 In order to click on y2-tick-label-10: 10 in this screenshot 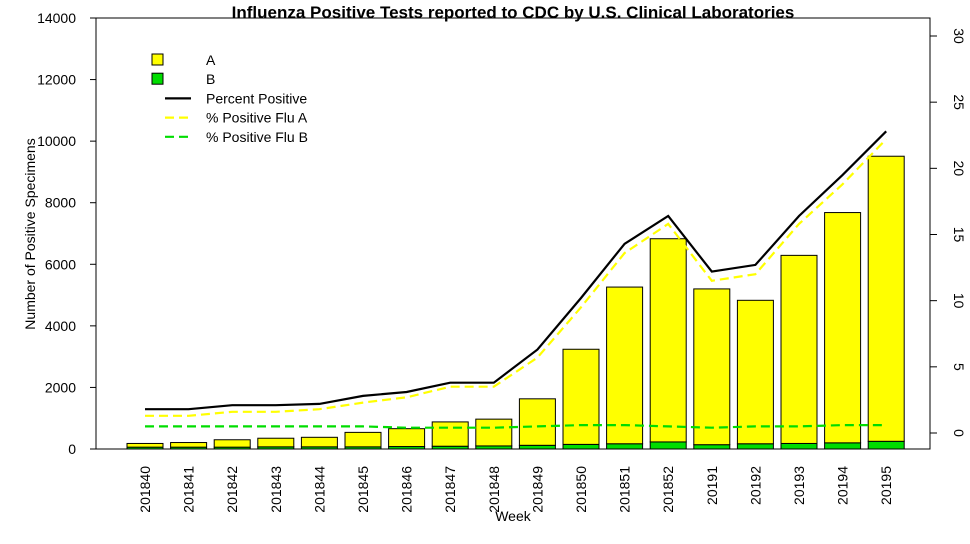, I will do `click(959, 301)`.